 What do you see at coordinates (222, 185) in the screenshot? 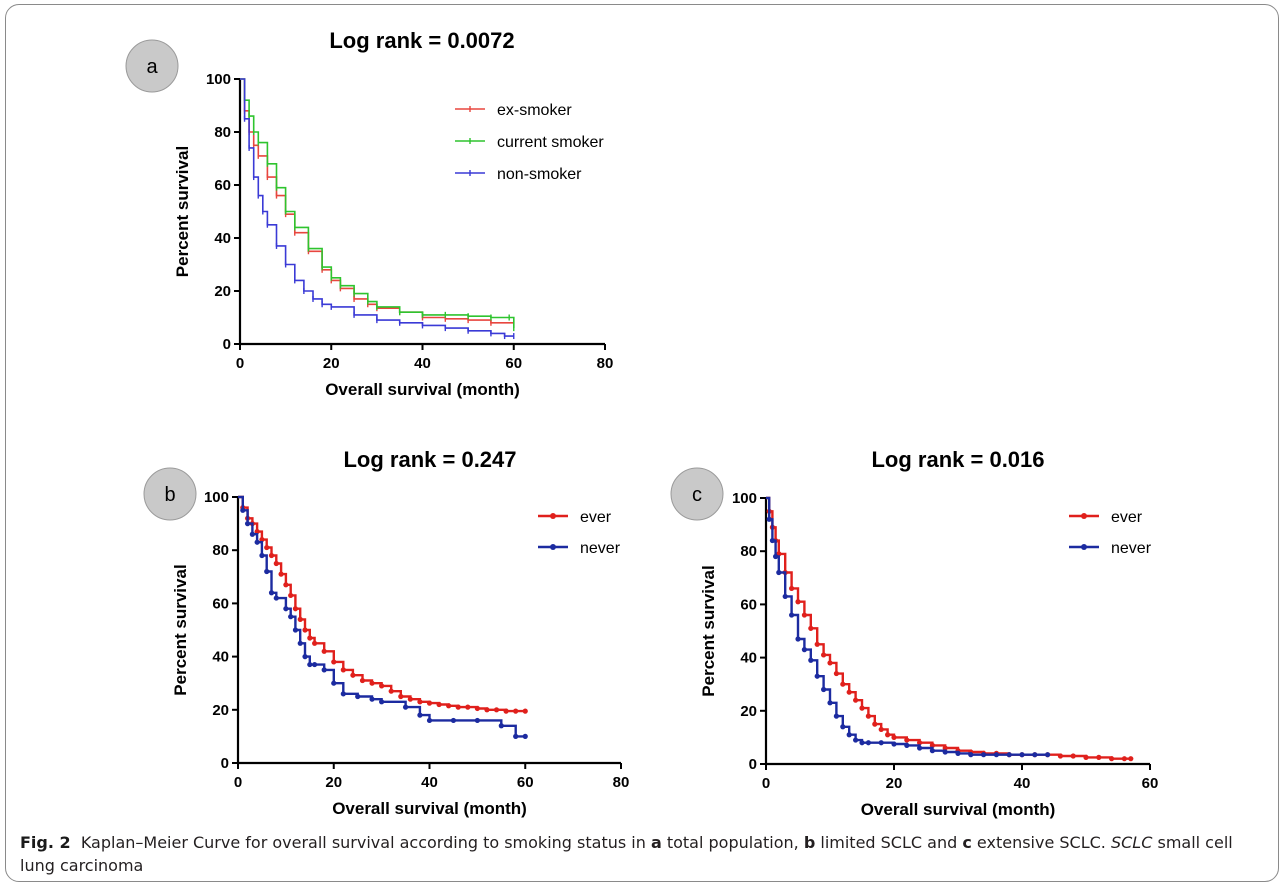
I see `y-tick-label: 60` at bounding box center [222, 185].